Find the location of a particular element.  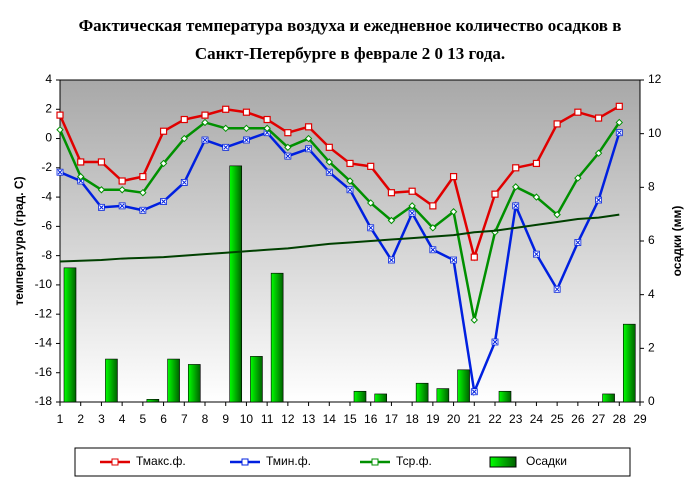

x-tick-label: 9 is located at coordinates (225, 419).